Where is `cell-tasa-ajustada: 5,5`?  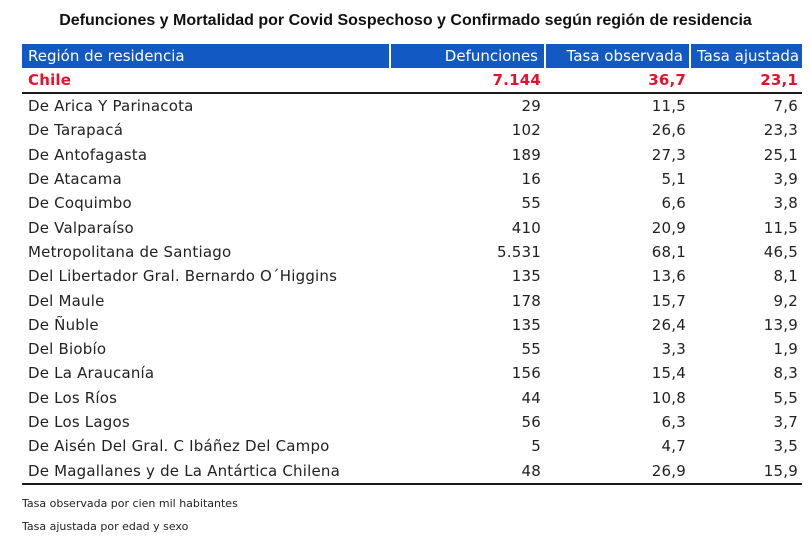
cell-tasa-ajustada: 5,5 is located at coordinates (785, 397).